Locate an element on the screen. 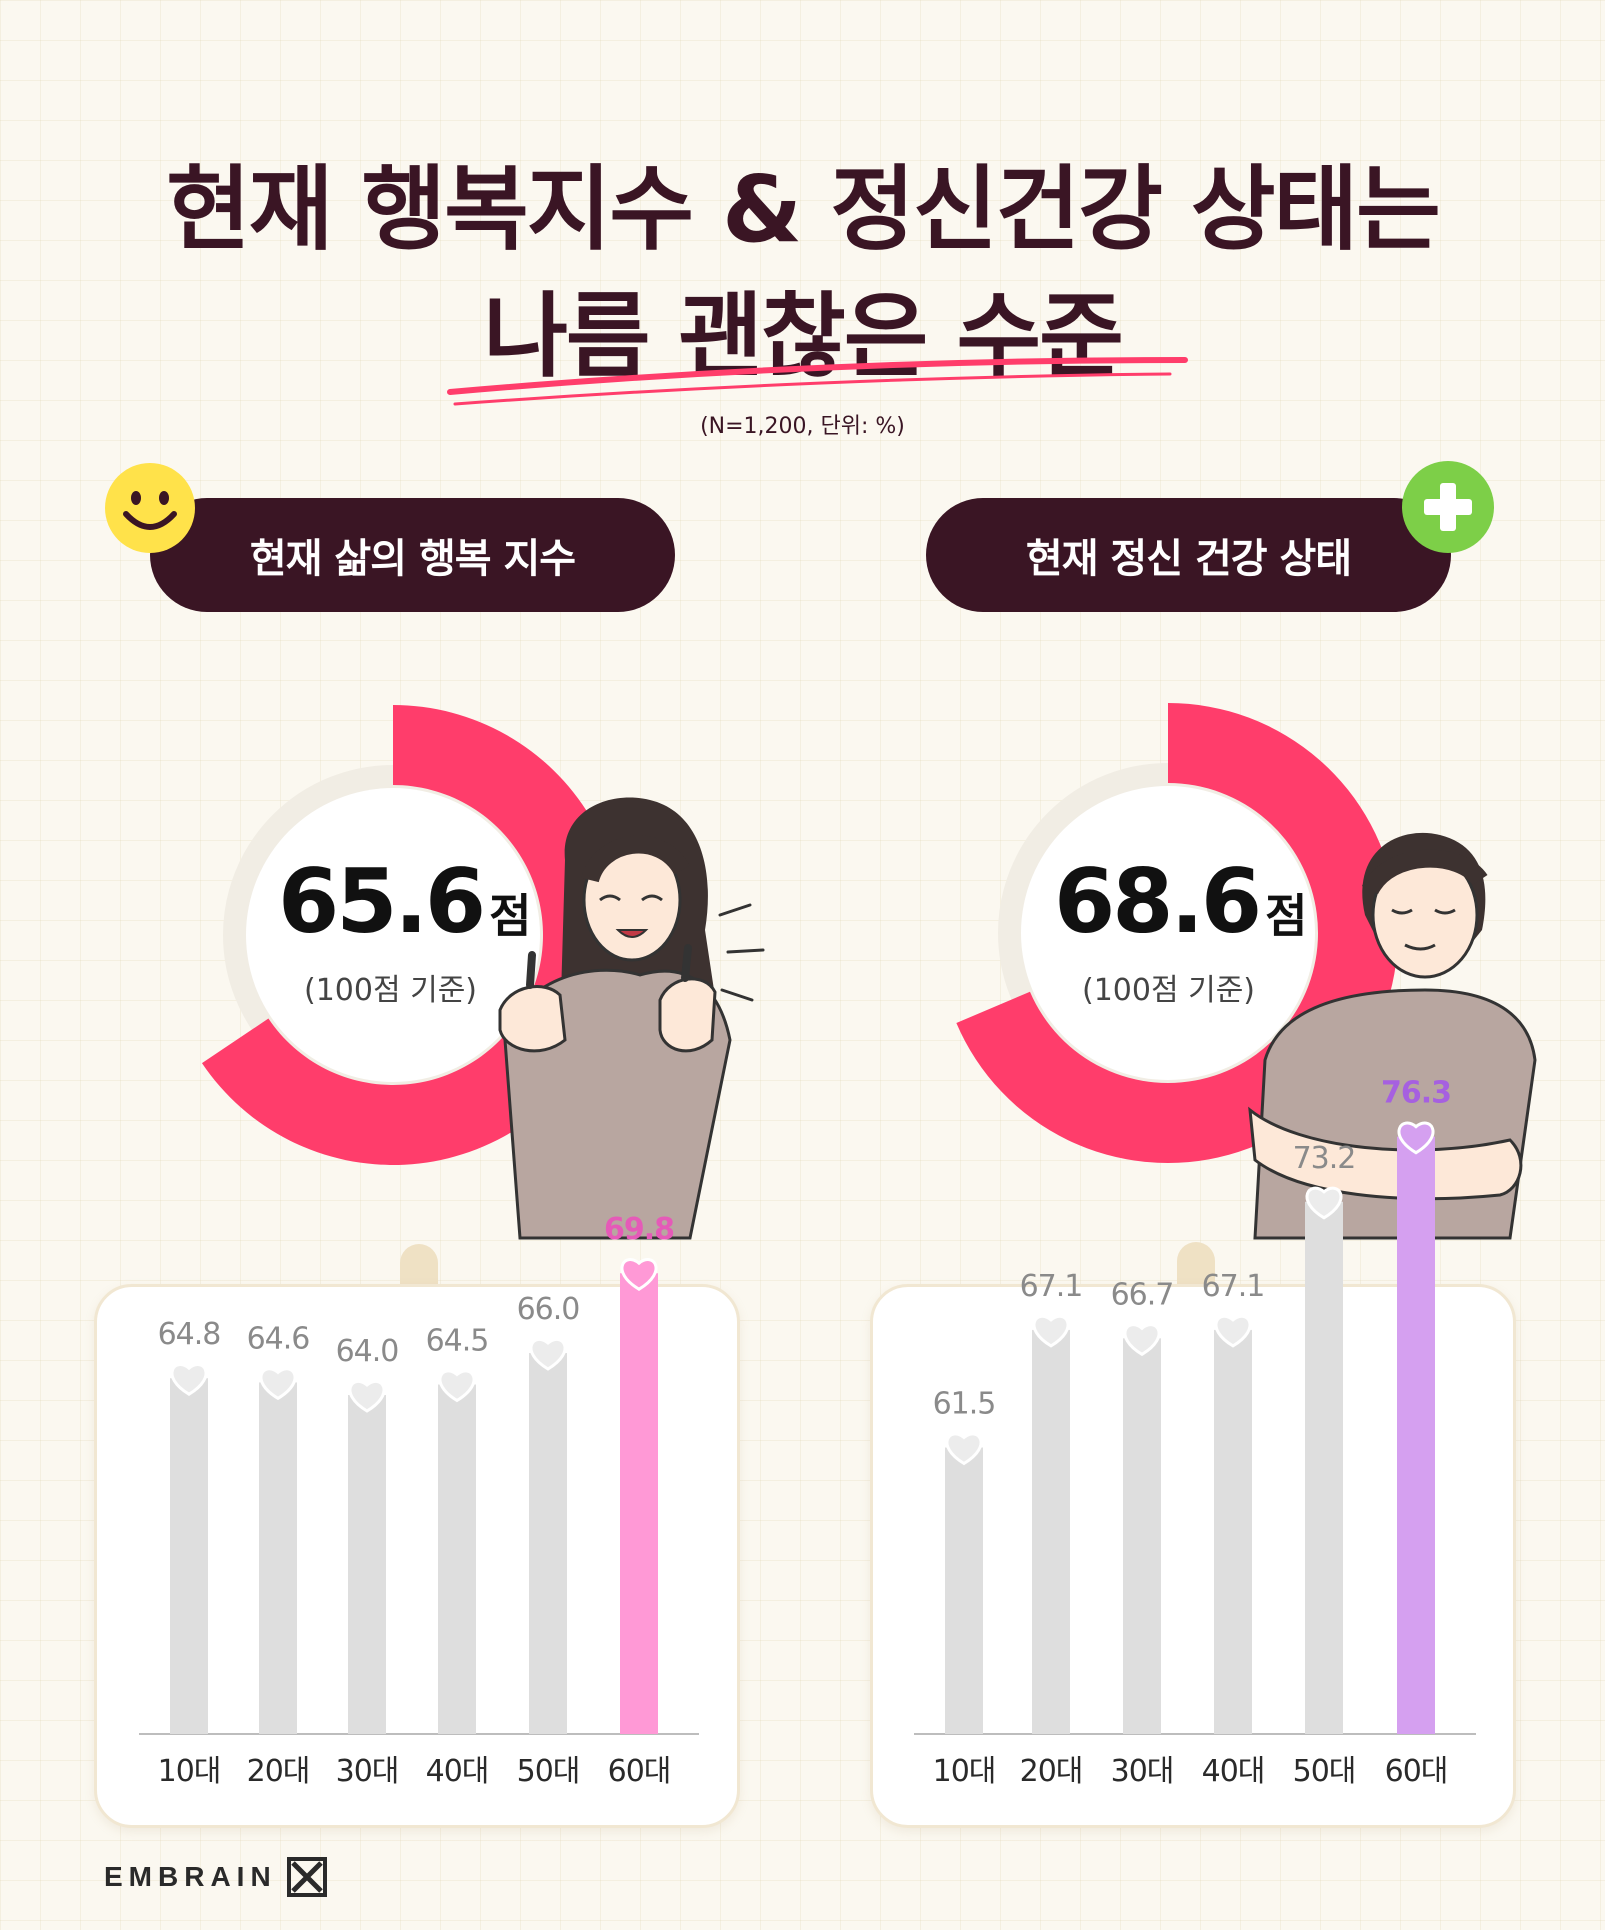  happiness-donut-center is located at coordinates (393, 935).